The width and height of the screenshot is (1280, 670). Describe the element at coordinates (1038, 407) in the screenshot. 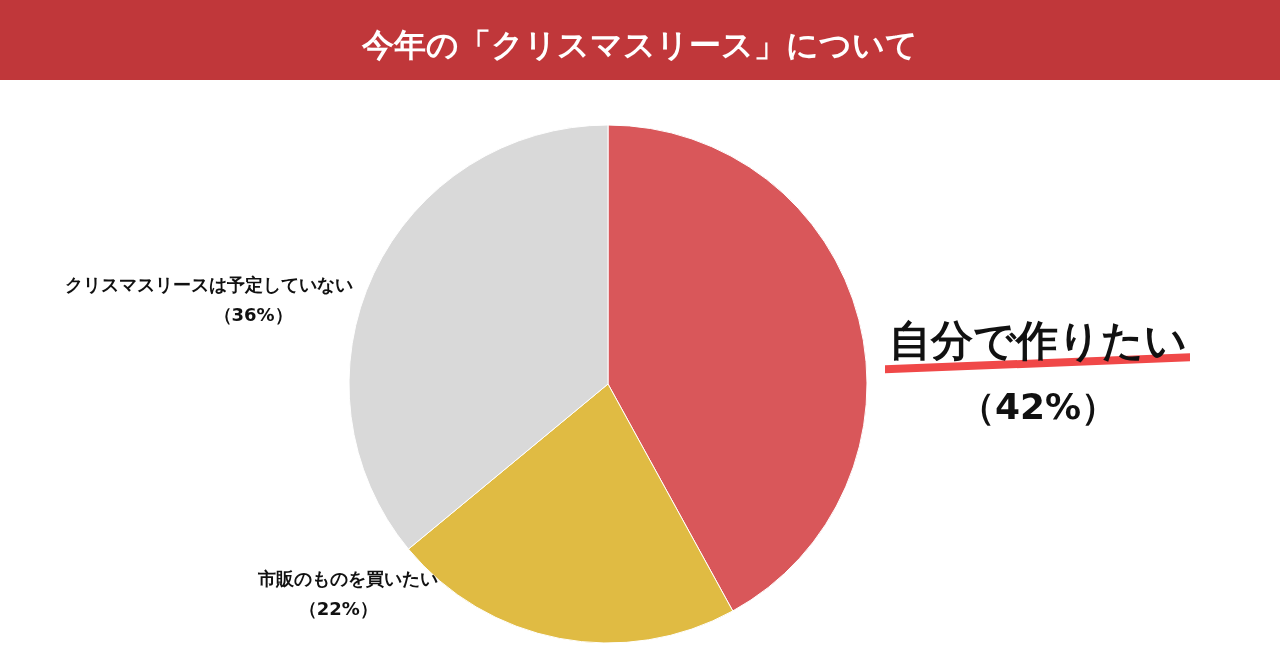

I see `data-label: （42%）` at that location.